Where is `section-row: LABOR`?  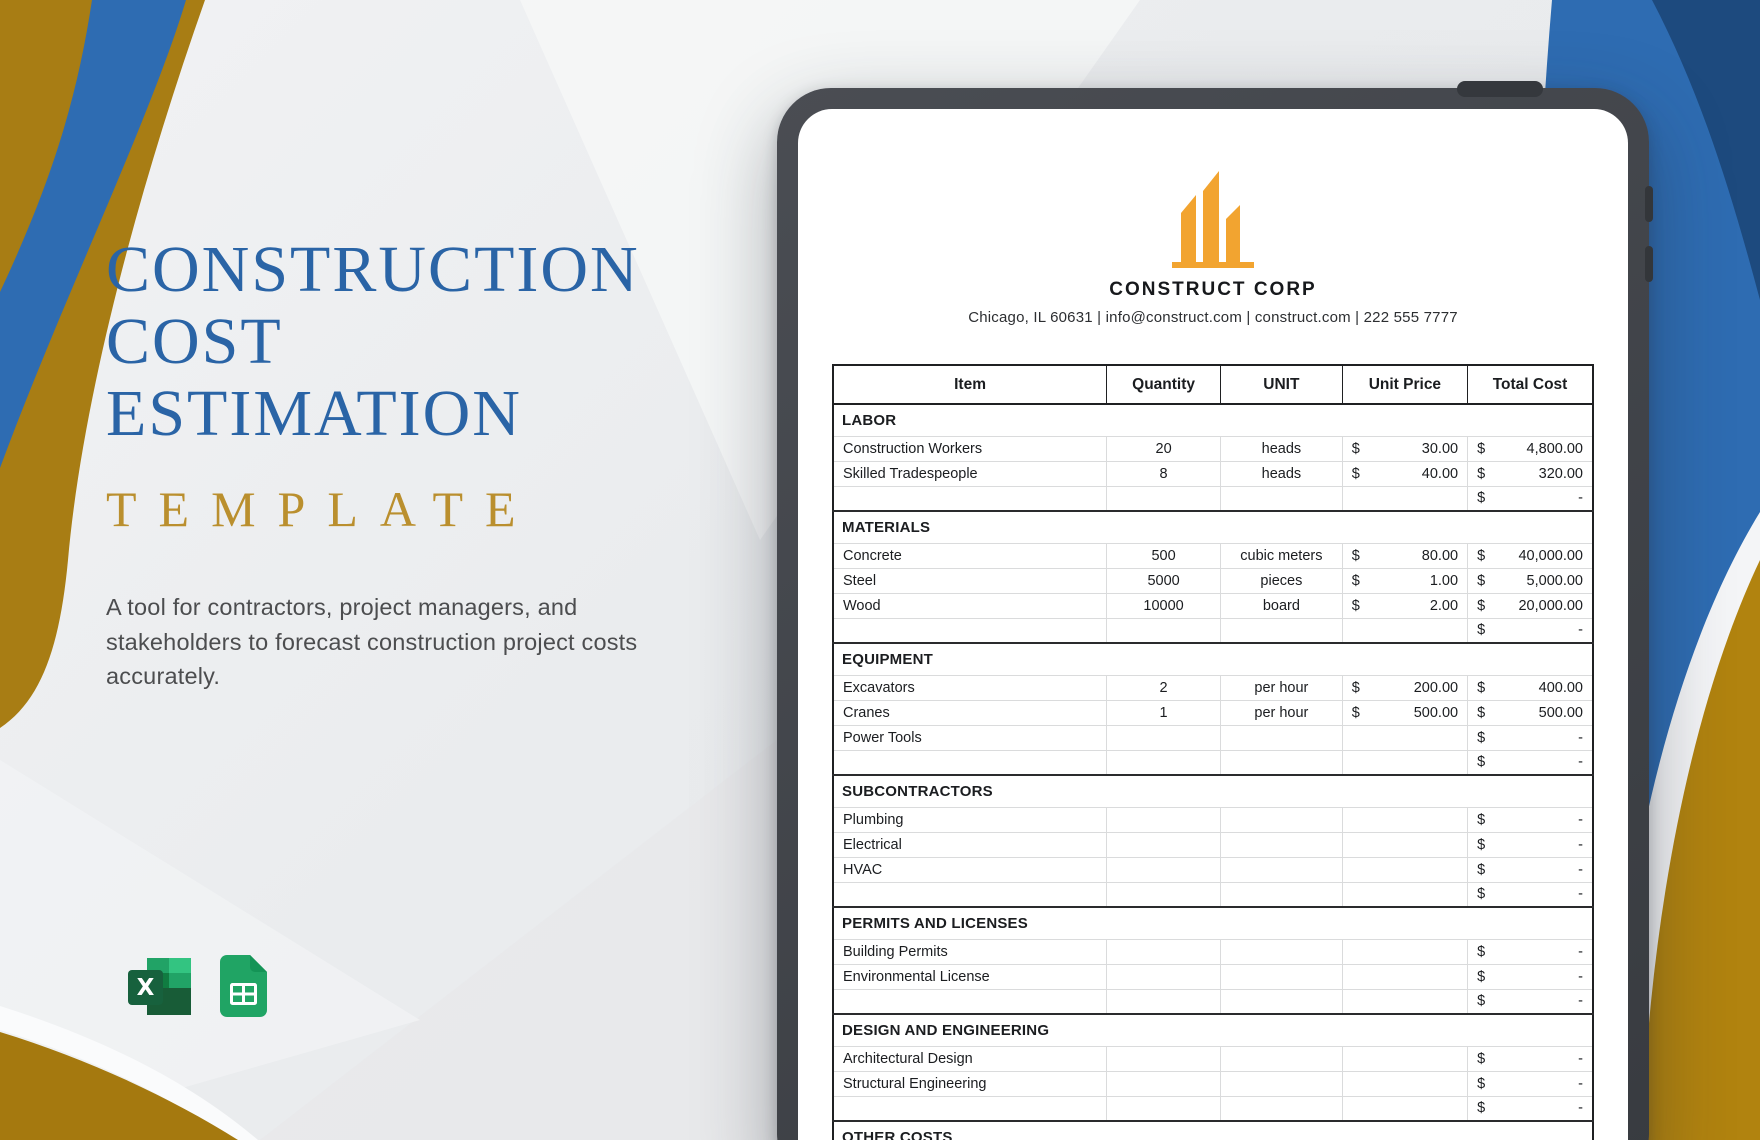 section-row: LABOR is located at coordinates (1213, 420).